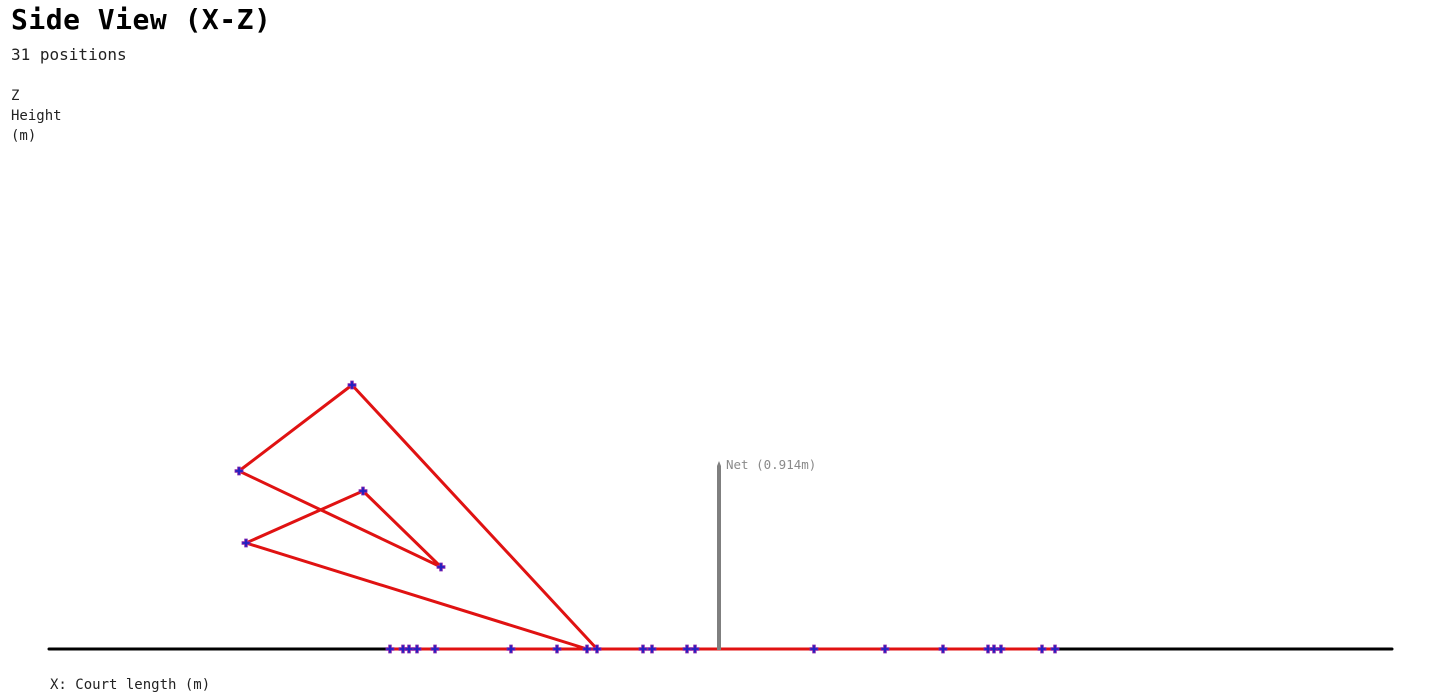 The image size is (1440, 700). Describe the element at coordinates (719, 463) in the screenshot. I see `net-tip` at that location.